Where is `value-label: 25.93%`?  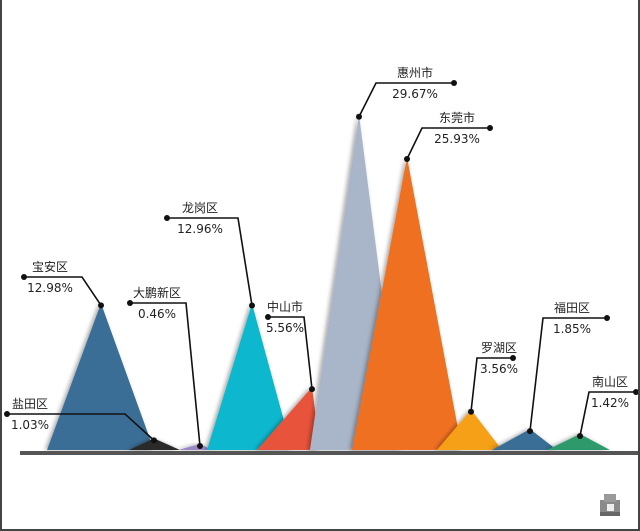 value-label: 25.93% is located at coordinates (457, 139).